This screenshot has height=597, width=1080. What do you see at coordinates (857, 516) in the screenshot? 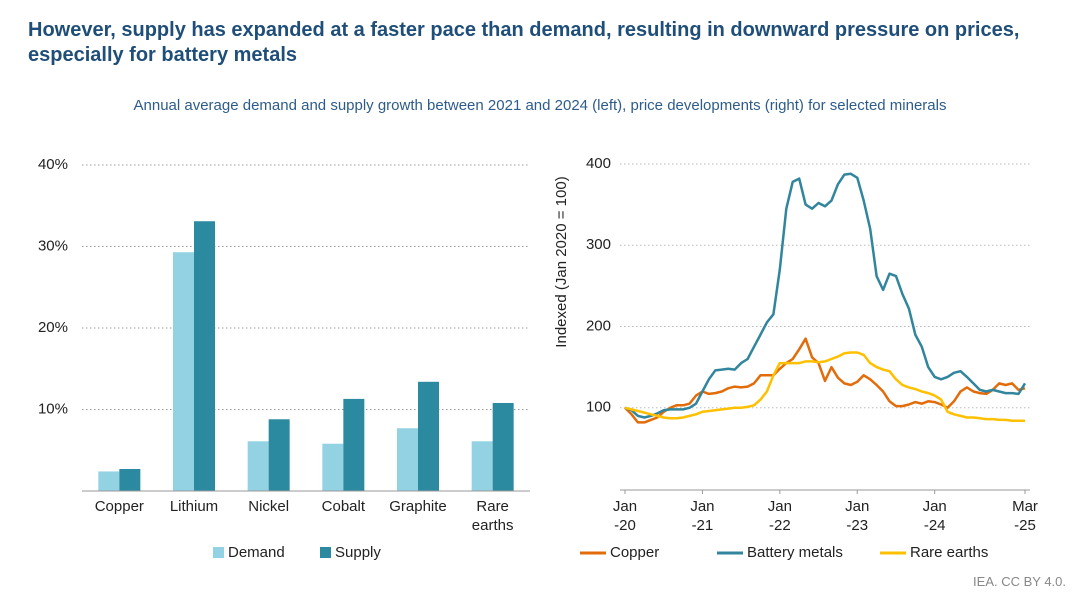
I see `x-tick-label: Jan -23` at bounding box center [857, 516].